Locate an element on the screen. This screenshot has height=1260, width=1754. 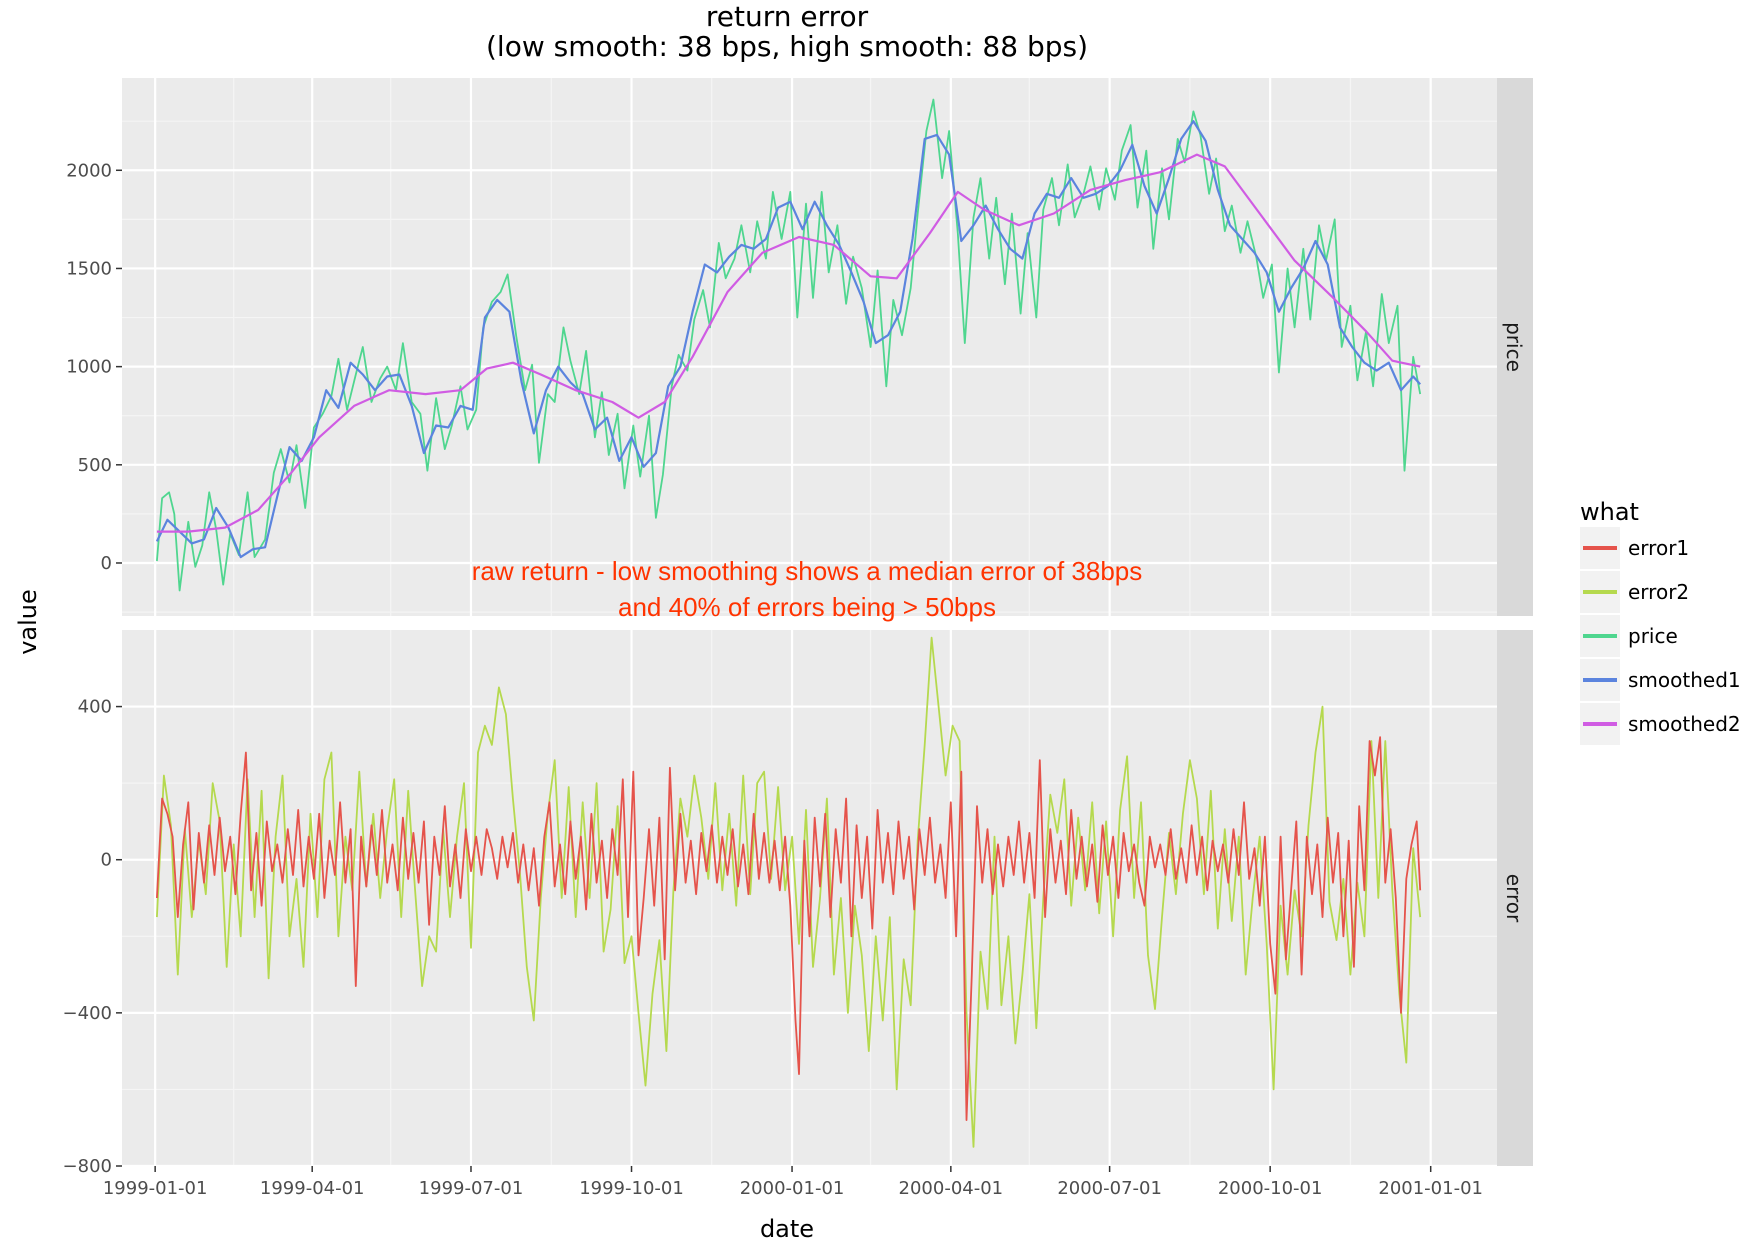
x-tick-label: 1999-10-01 is located at coordinates (631, 1188).